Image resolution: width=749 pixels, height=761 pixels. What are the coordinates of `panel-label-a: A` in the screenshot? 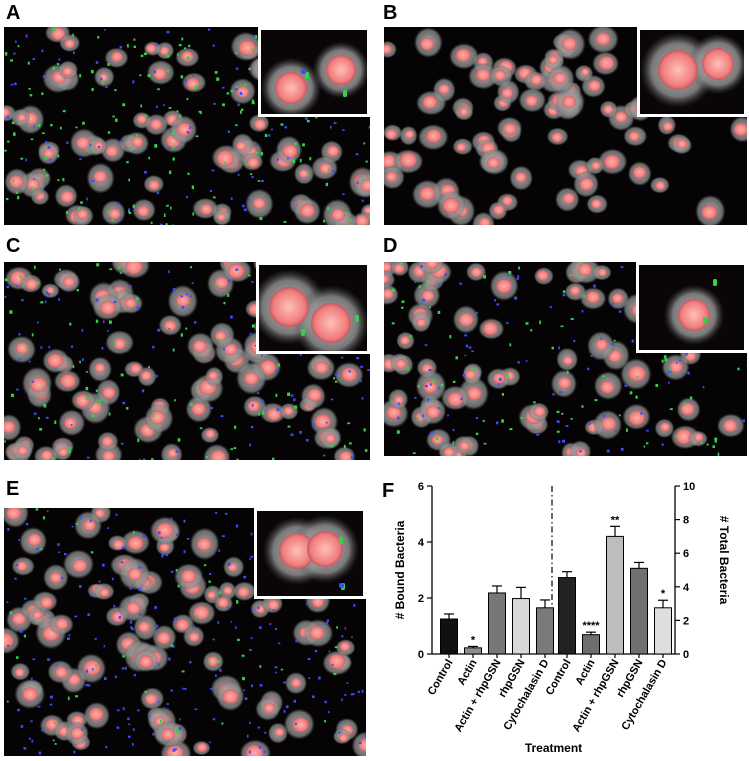 It's located at (13, 13).